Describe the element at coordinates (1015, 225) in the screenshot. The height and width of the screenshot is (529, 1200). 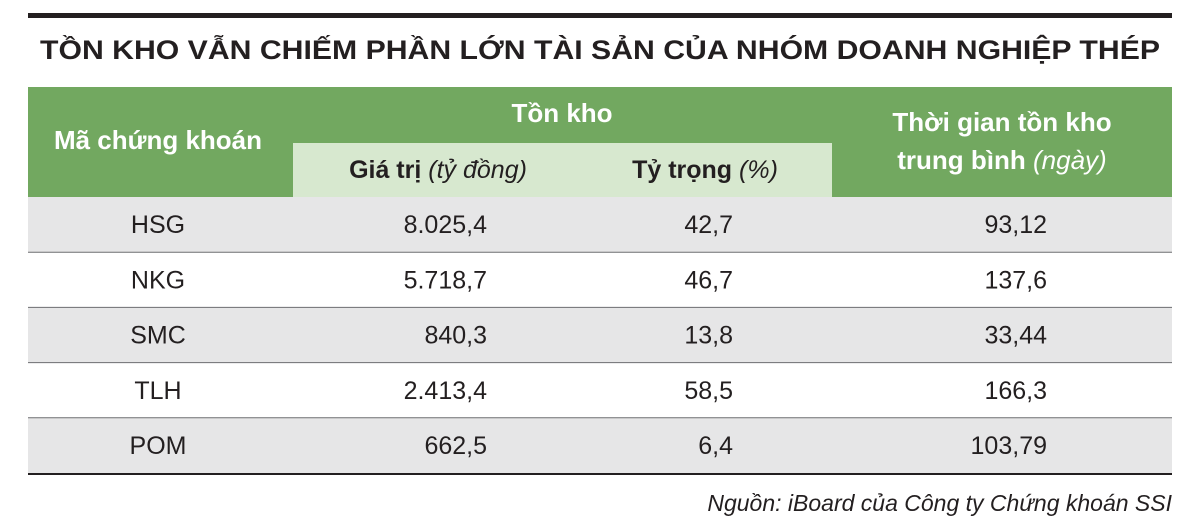
I see `cell-value: 93,12` at that location.